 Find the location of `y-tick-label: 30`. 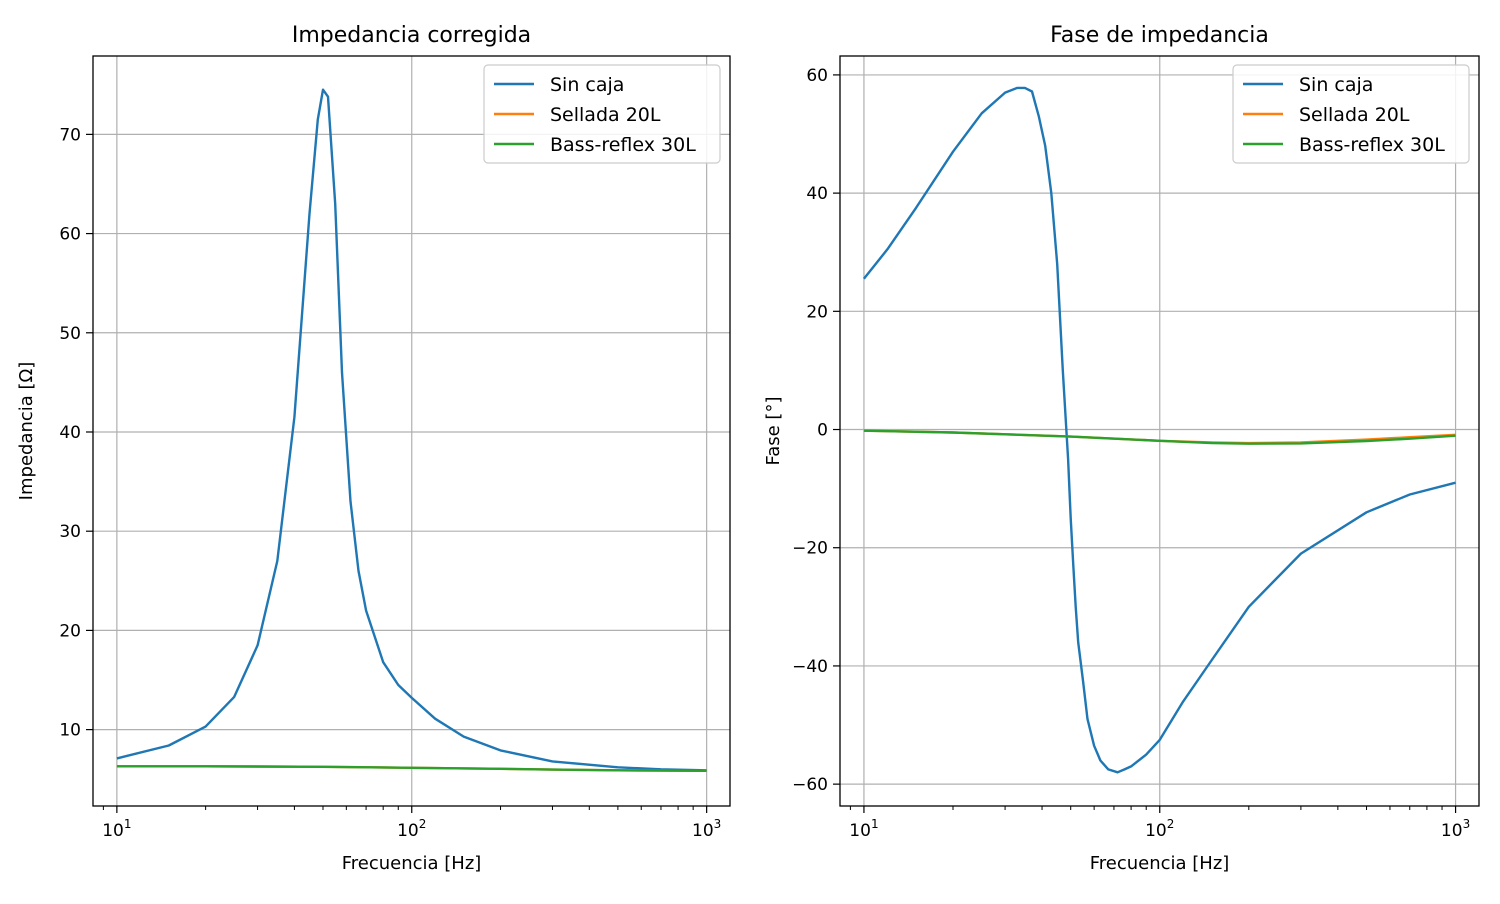

y-tick-label: 30 is located at coordinates (70, 532).